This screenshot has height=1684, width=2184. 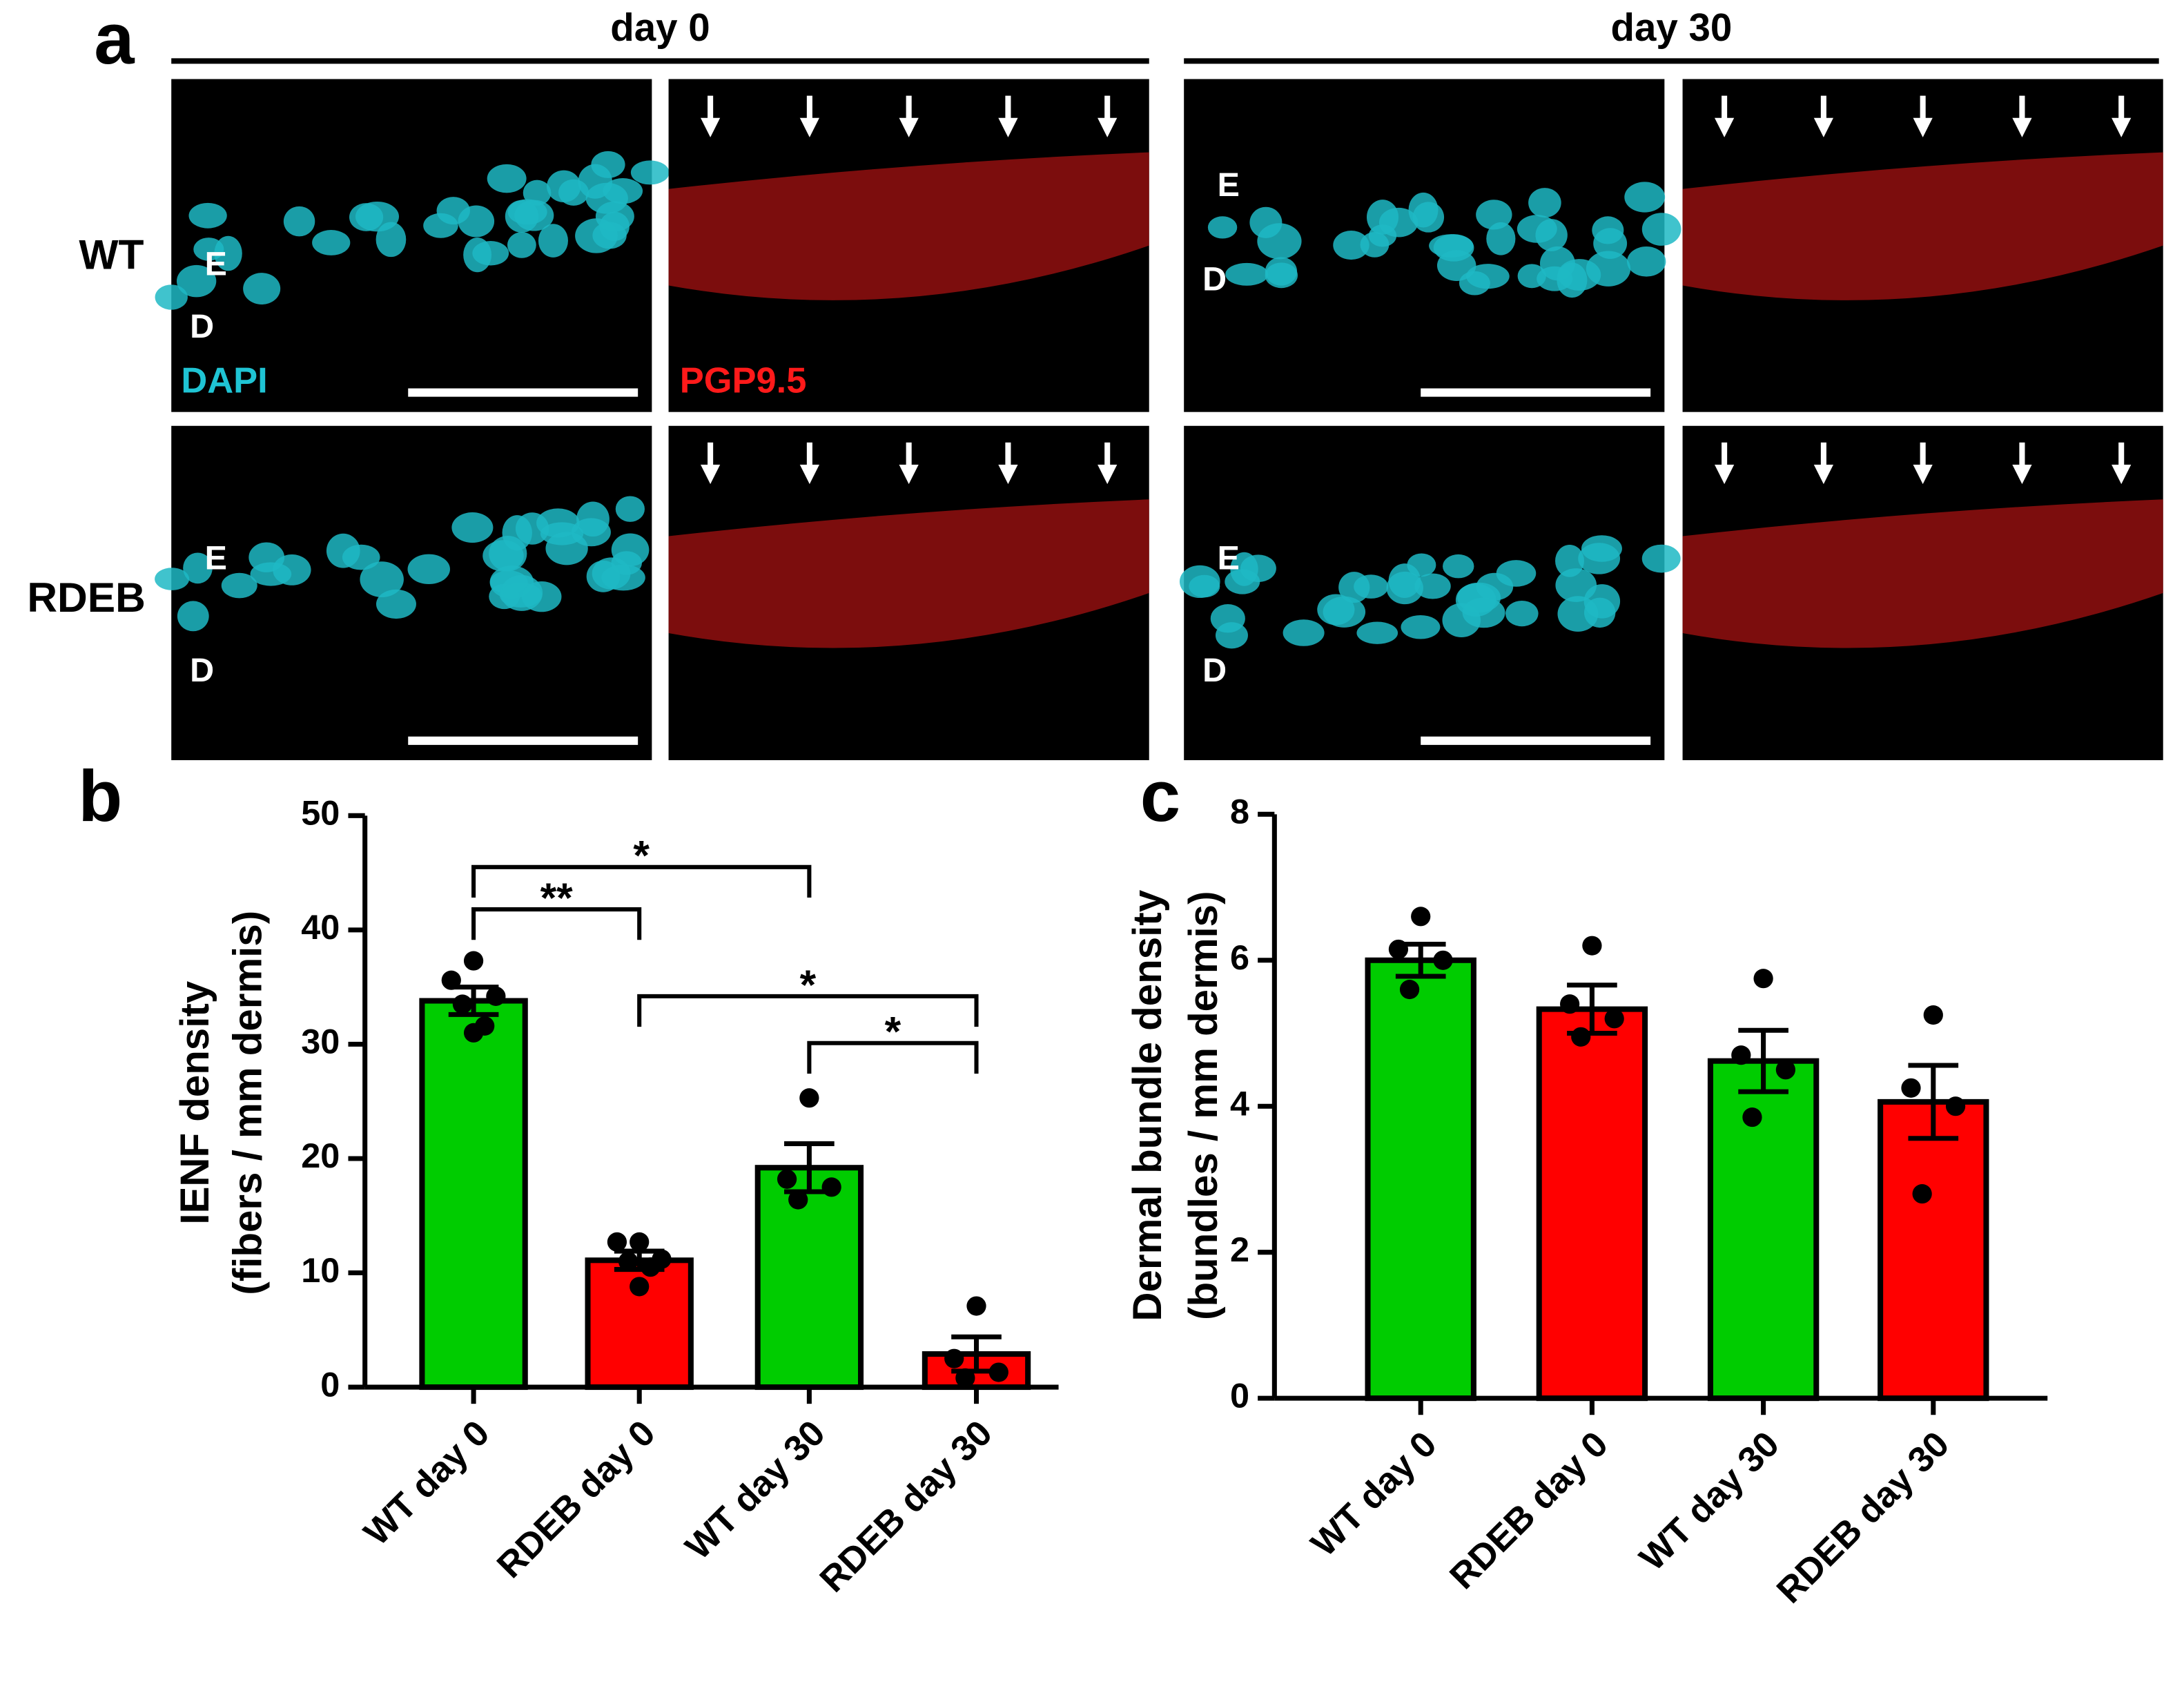 I want to click on y-tick-label: 0, so click(x=330, y=1384).